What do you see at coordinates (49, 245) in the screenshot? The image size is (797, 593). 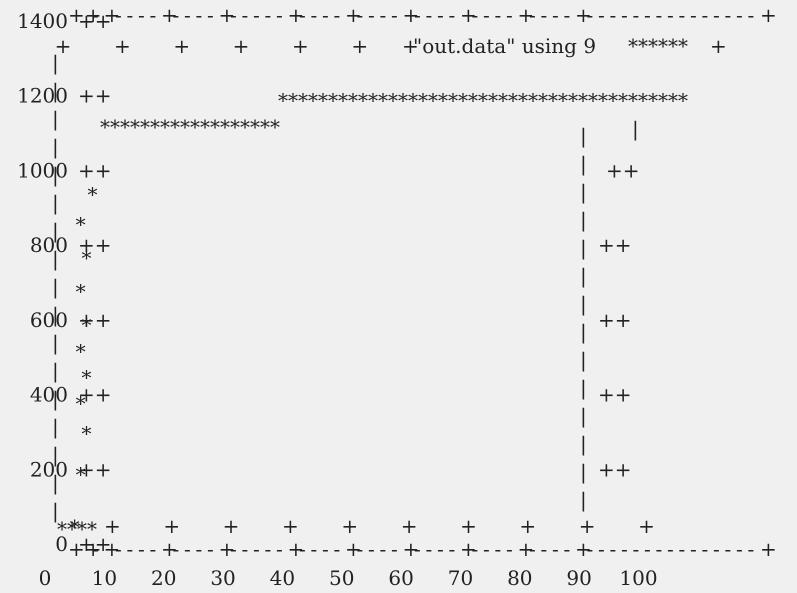 I see `y-tick-label: 800` at bounding box center [49, 245].